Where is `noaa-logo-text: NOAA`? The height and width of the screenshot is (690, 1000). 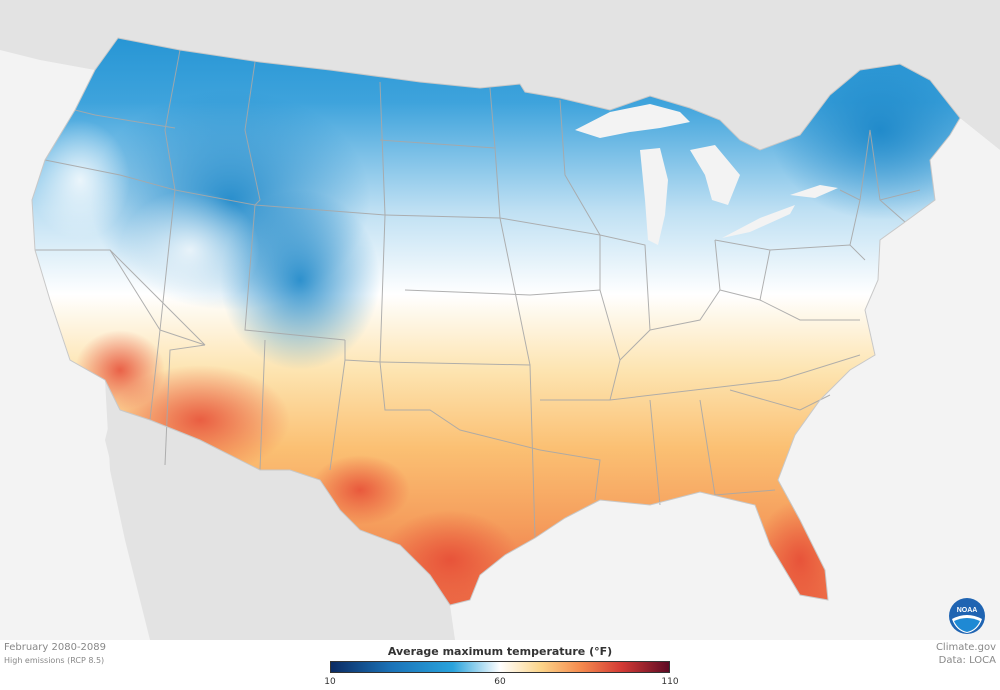
noaa-logo-text: NOAA is located at coordinates (967, 610).